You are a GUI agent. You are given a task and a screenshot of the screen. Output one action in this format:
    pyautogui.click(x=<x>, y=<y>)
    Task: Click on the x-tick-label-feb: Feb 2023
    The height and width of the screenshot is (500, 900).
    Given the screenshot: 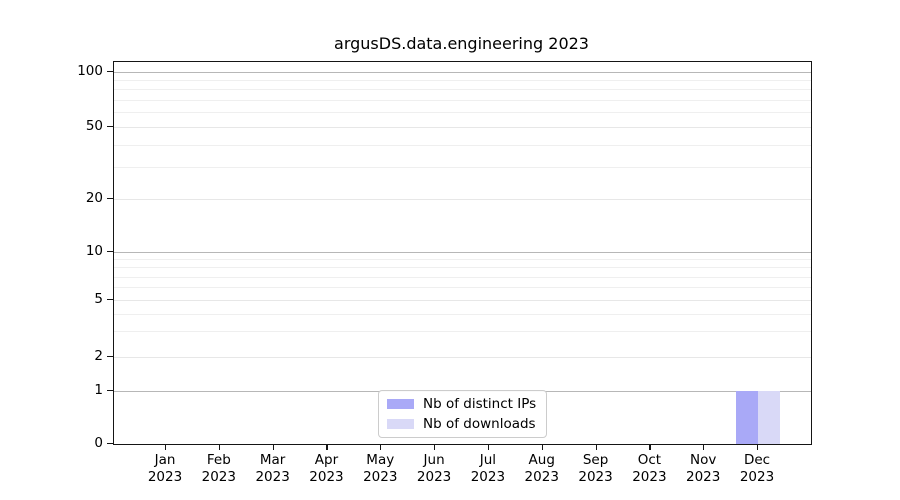 What is the action you would take?
    pyautogui.click(x=218, y=468)
    